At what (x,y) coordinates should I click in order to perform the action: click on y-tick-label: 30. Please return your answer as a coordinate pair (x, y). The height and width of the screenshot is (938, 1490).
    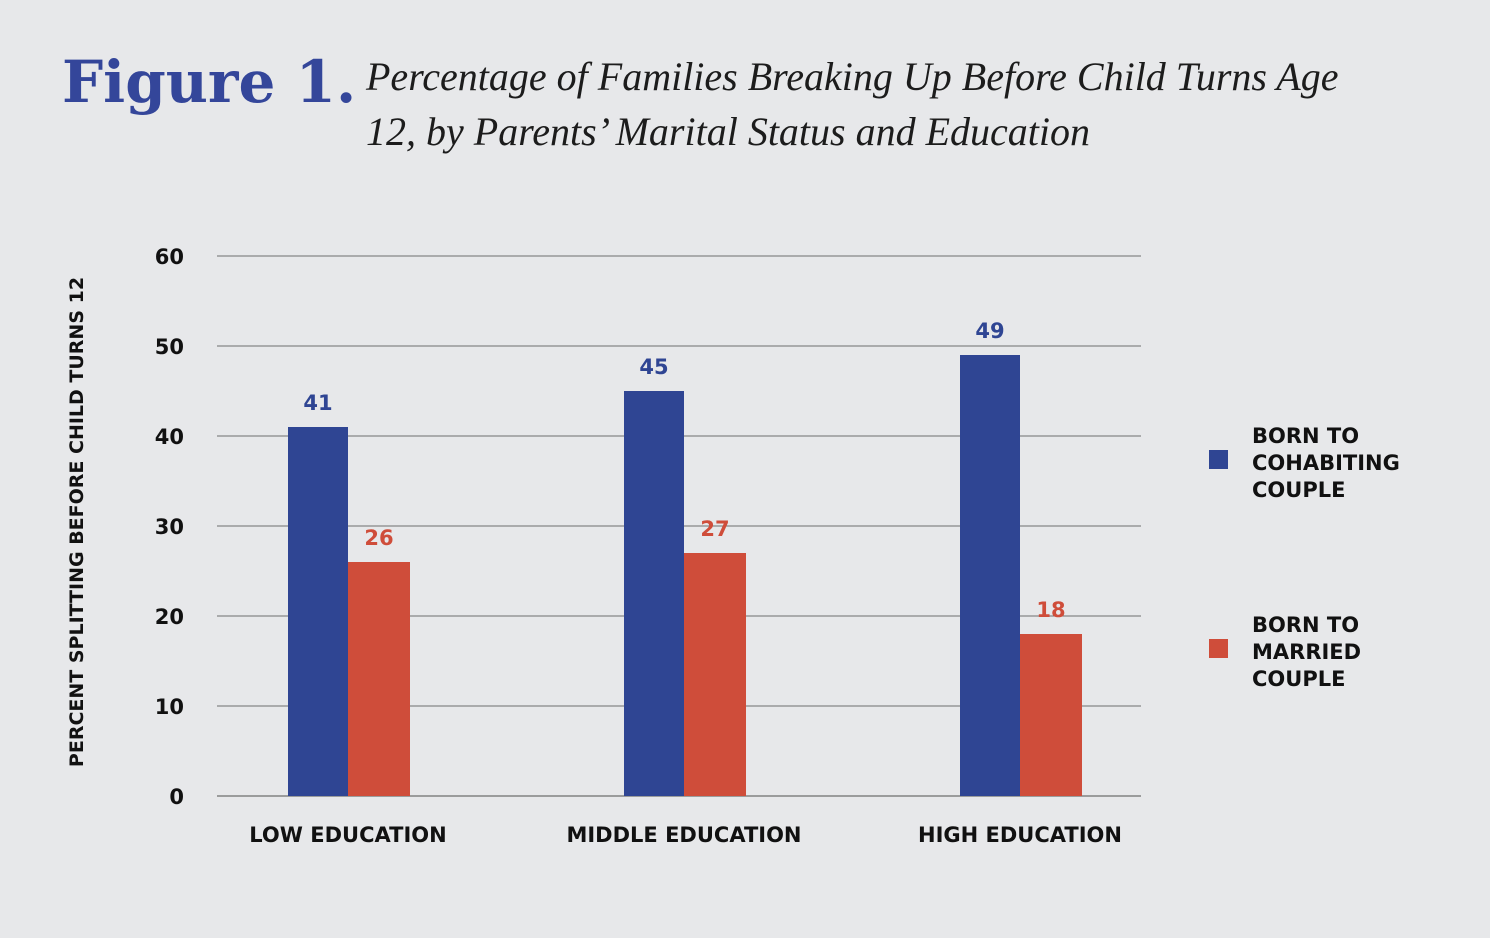
    Looking at the image, I should click on (169, 527).